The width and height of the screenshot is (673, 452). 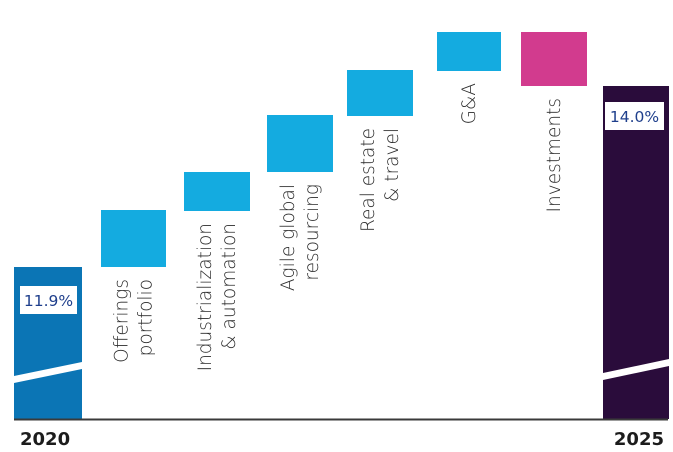 I want to click on label-agile-global-resourcing: Agile global resourcing, so click(x=300, y=237).